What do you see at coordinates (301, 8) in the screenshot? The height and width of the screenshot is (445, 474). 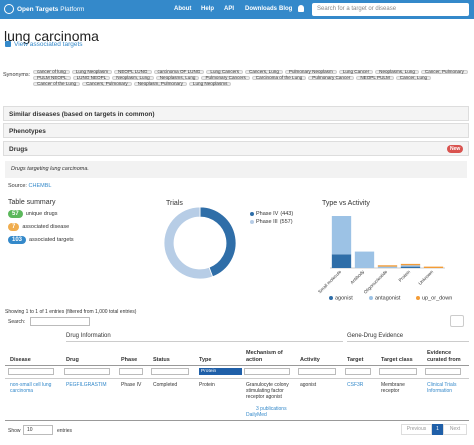 I see `bell-icon` at bounding box center [301, 8].